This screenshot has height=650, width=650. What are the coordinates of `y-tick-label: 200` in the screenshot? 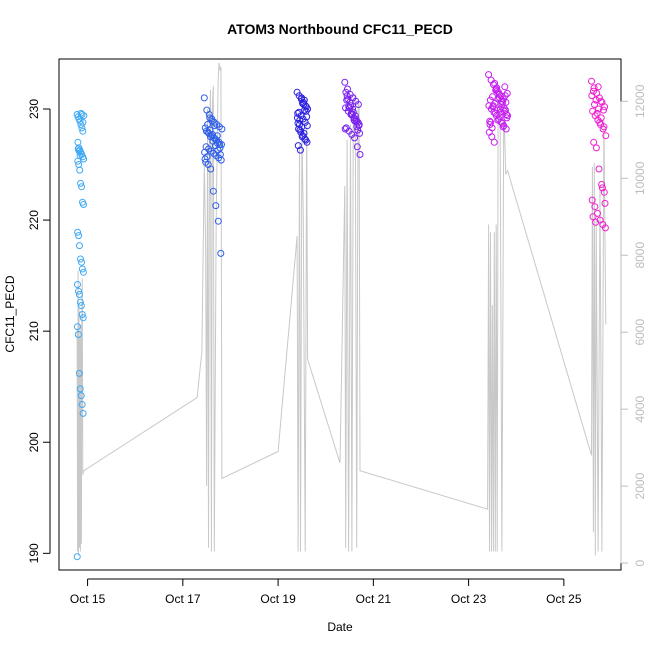 It's located at (34, 442).